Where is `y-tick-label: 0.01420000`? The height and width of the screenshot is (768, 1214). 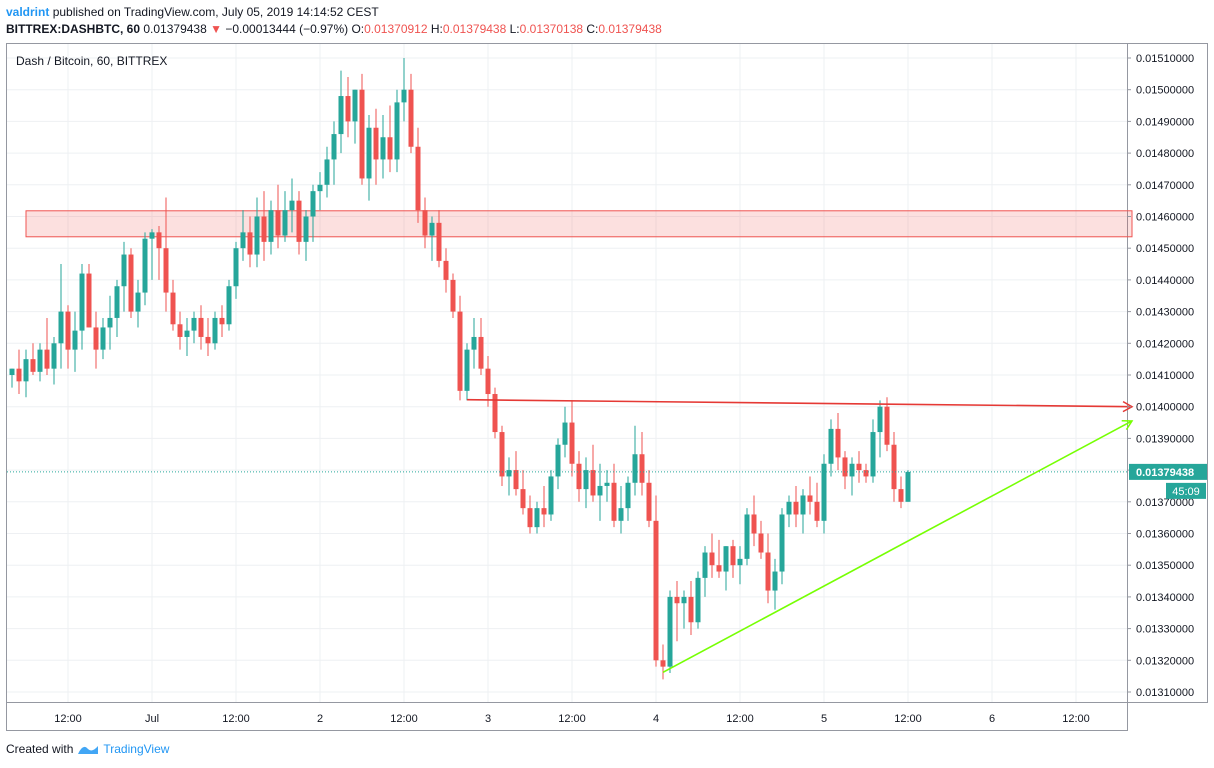 y-tick-label: 0.01420000 is located at coordinates (1165, 344).